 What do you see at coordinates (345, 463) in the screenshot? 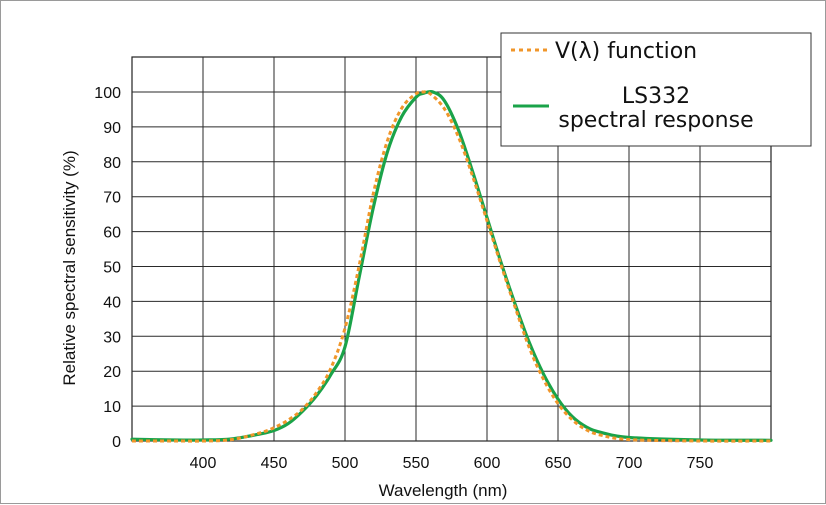
I see `x-tick-label: 500` at bounding box center [345, 463].